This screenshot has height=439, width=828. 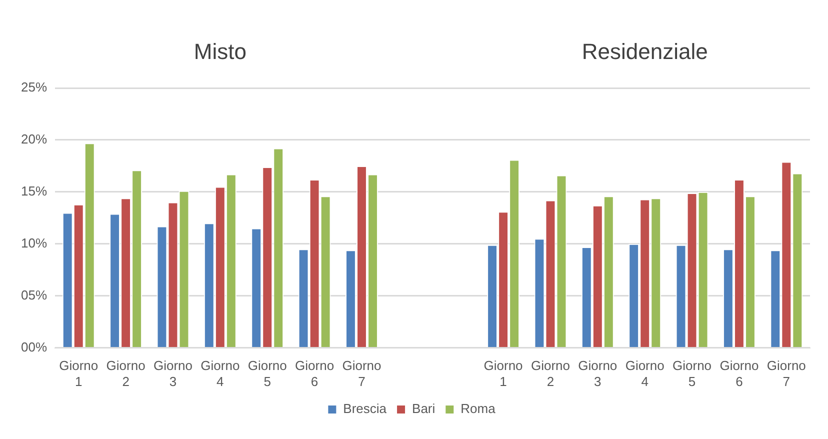 I want to click on text: Misto, so click(x=220, y=51).